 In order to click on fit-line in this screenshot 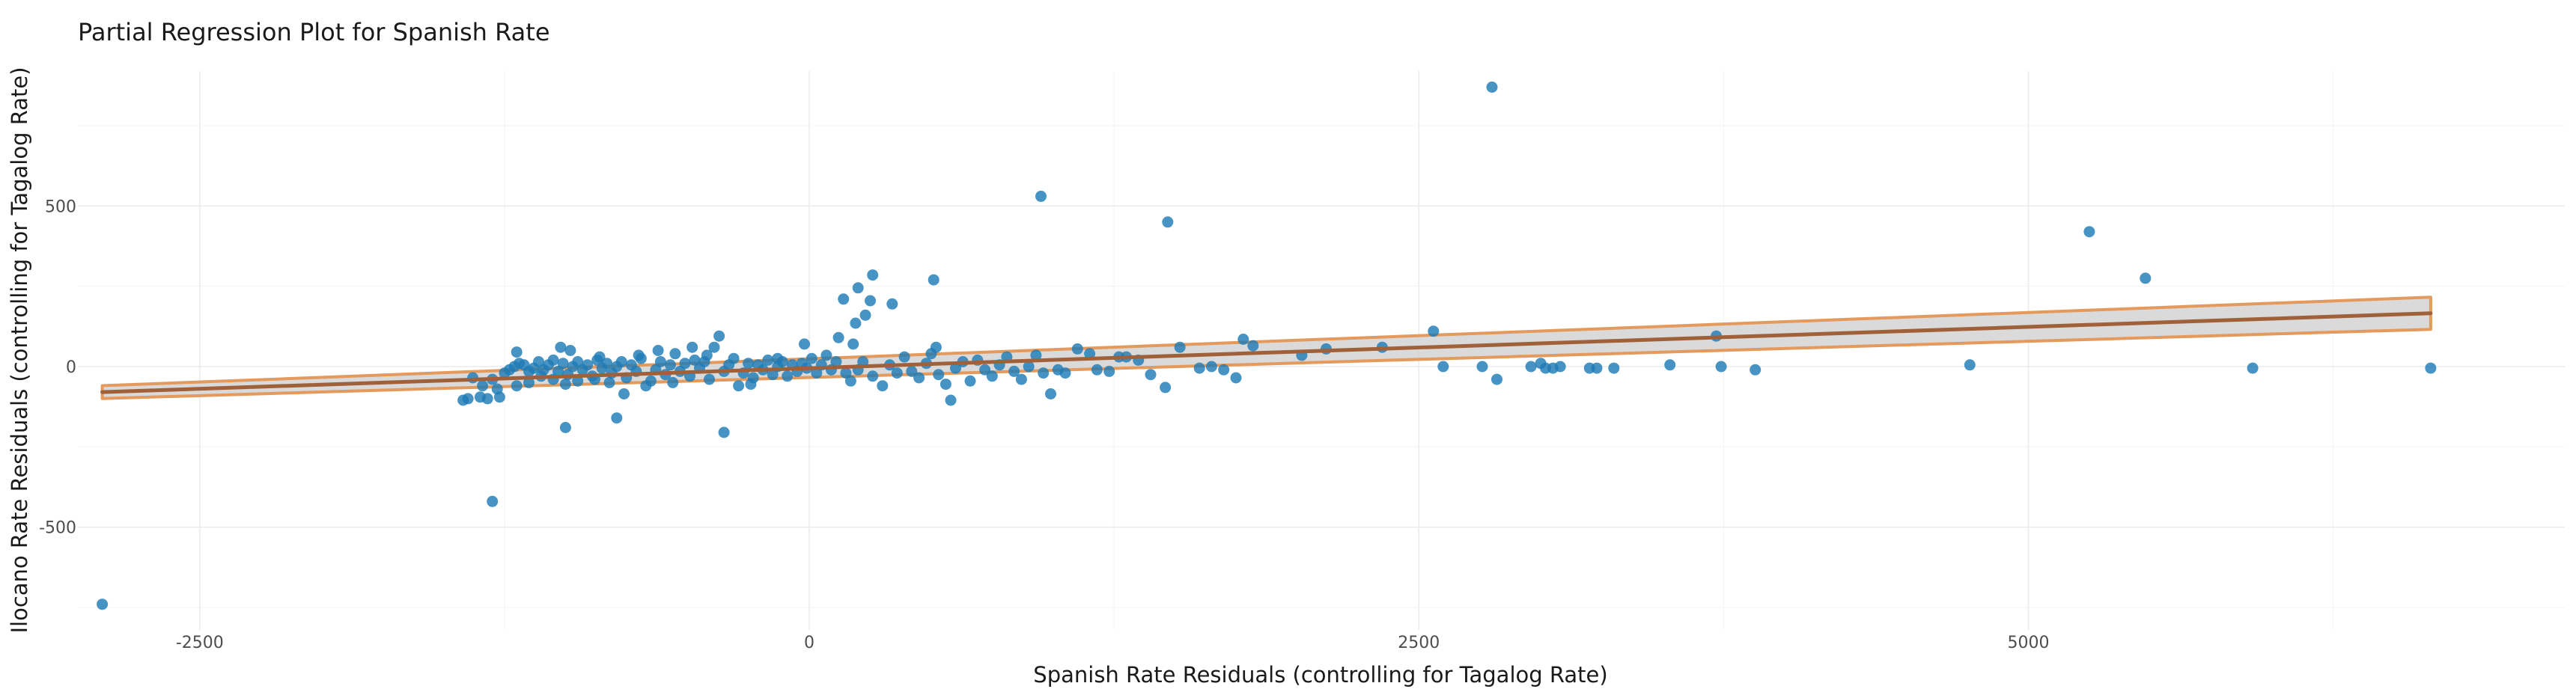, I will do `click(1266, 352)`.